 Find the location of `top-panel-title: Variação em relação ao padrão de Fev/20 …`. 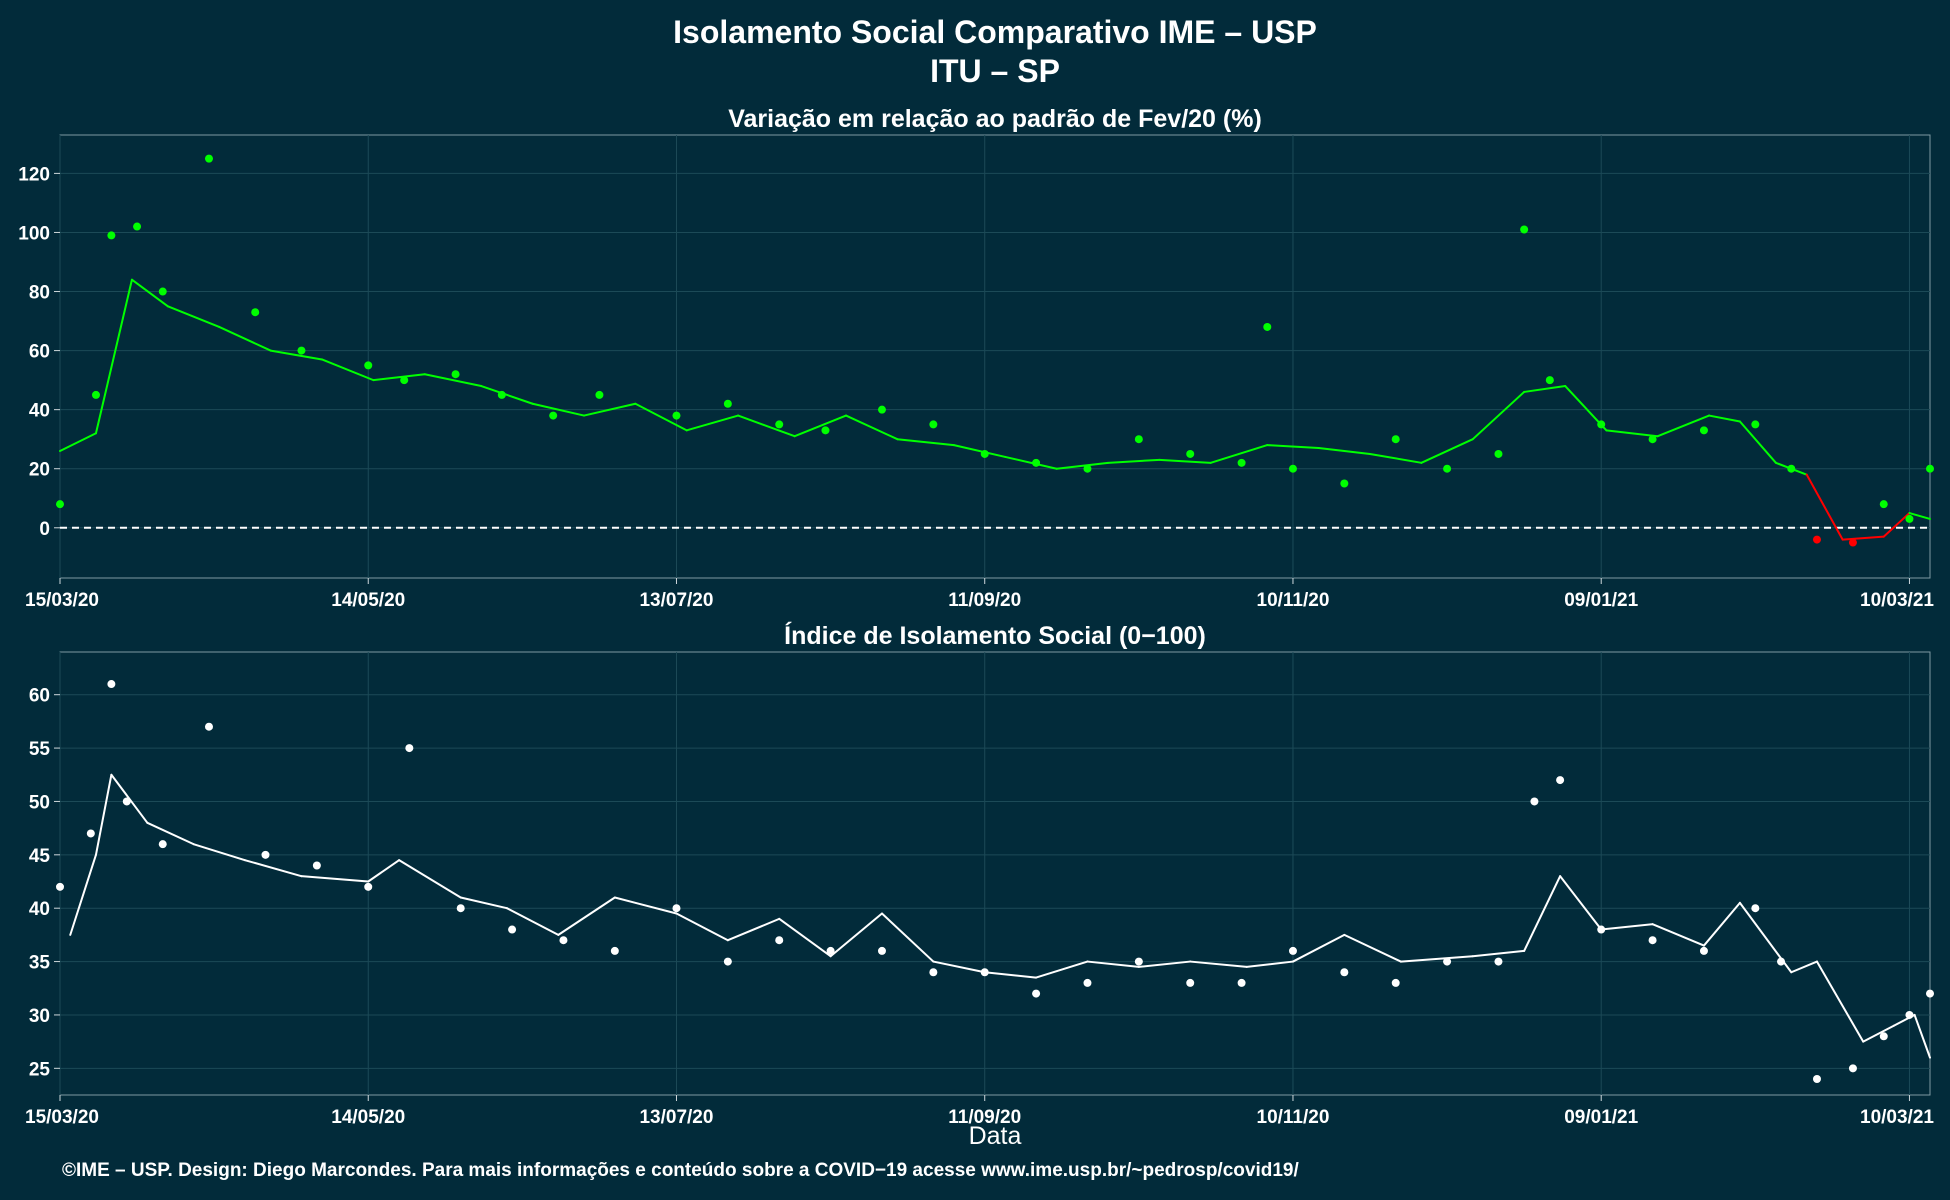

top-panel-title: Variação em relação ao padrão de Fev/20 … is located at coordinates (995, 119).